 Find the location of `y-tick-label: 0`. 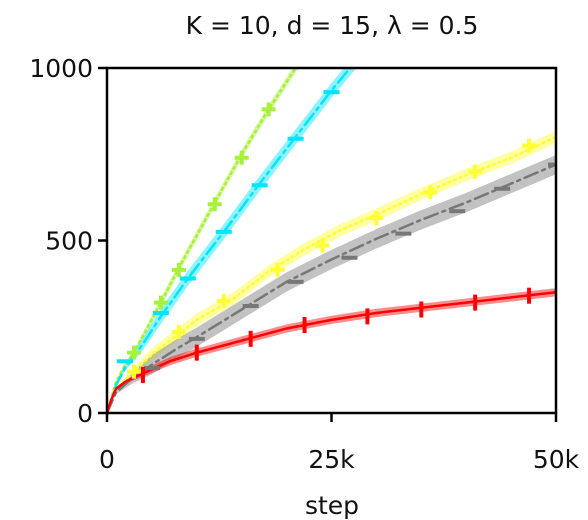

y-tick-label: 0 is located at coordinates (85, 413).